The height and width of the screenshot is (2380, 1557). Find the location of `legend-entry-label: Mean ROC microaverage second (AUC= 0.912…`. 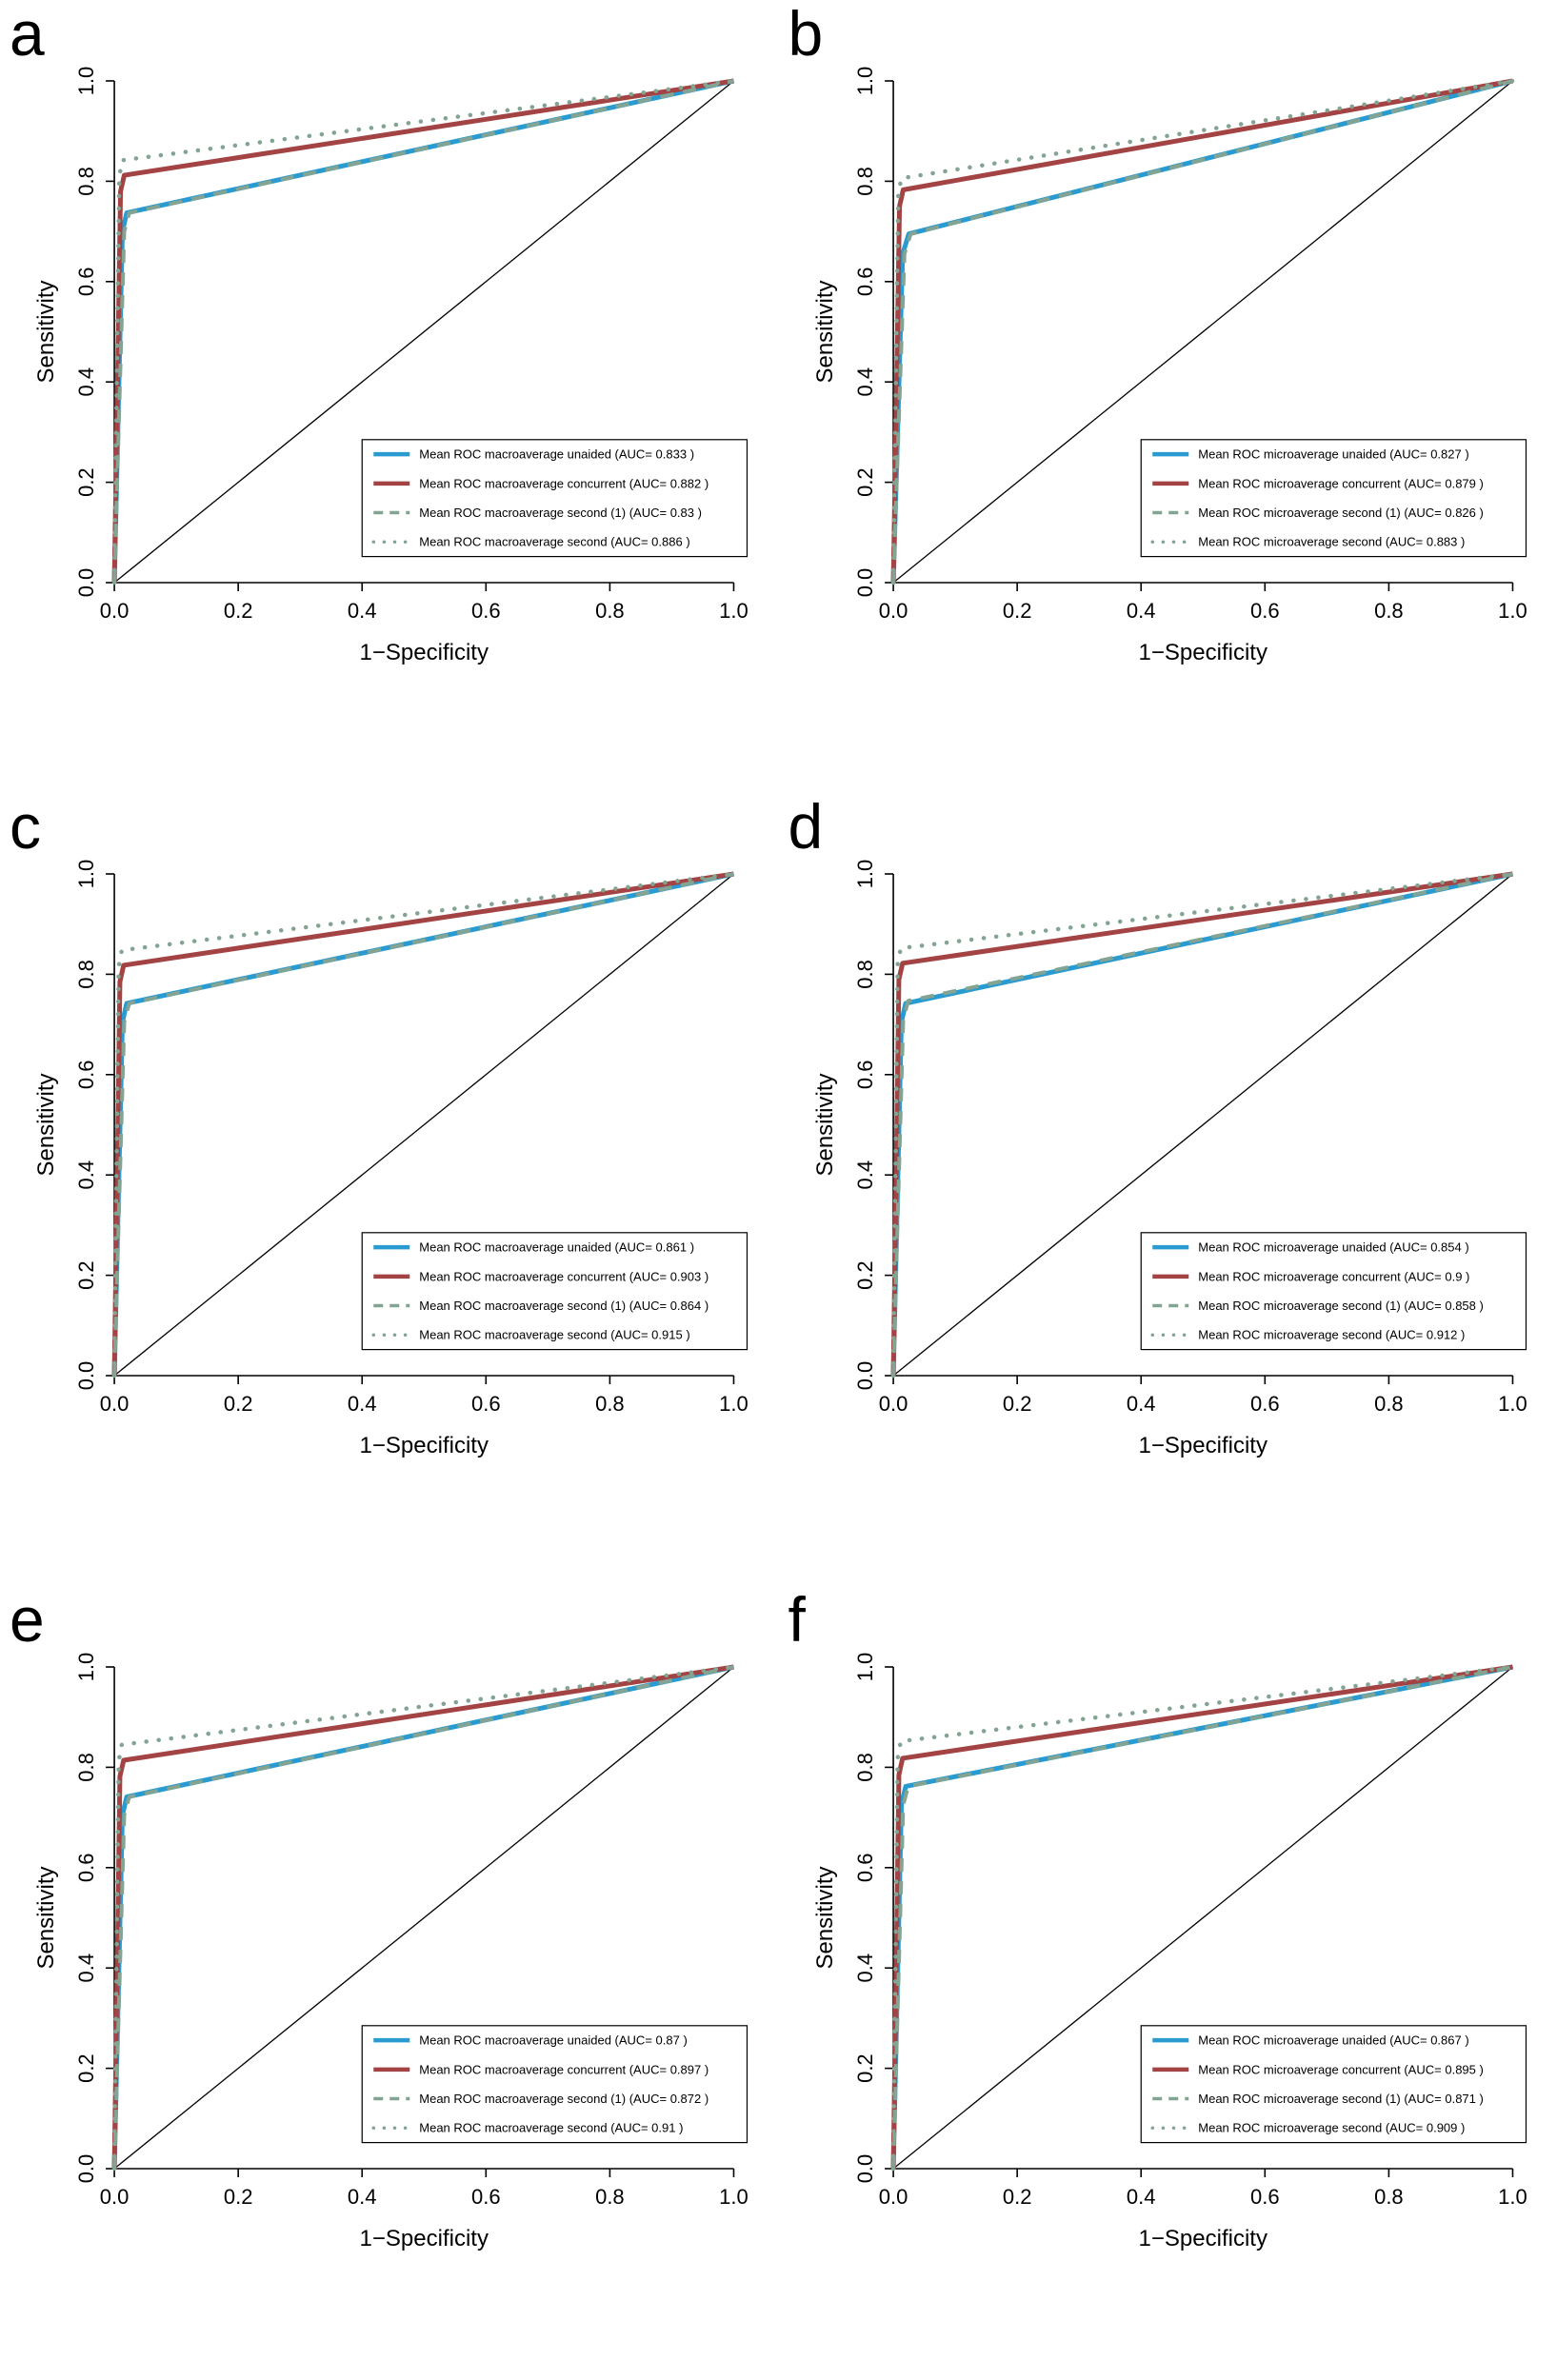

legend-entry-label: Mean ROC microaverage second (AUC= 0.912… is located at coordinates (1331, 1335).